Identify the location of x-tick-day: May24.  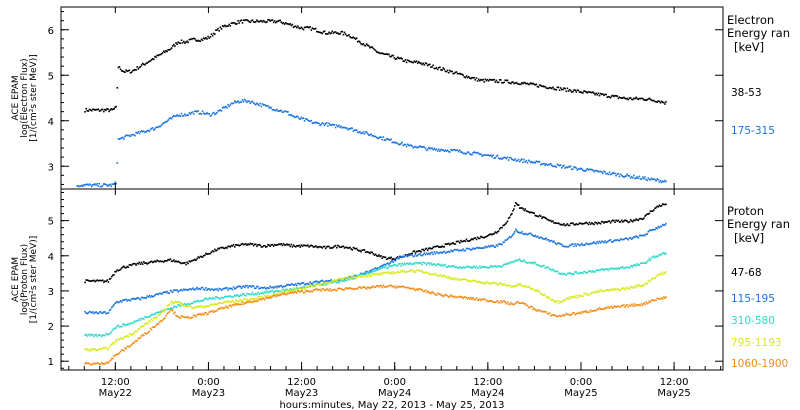
(487, 393).